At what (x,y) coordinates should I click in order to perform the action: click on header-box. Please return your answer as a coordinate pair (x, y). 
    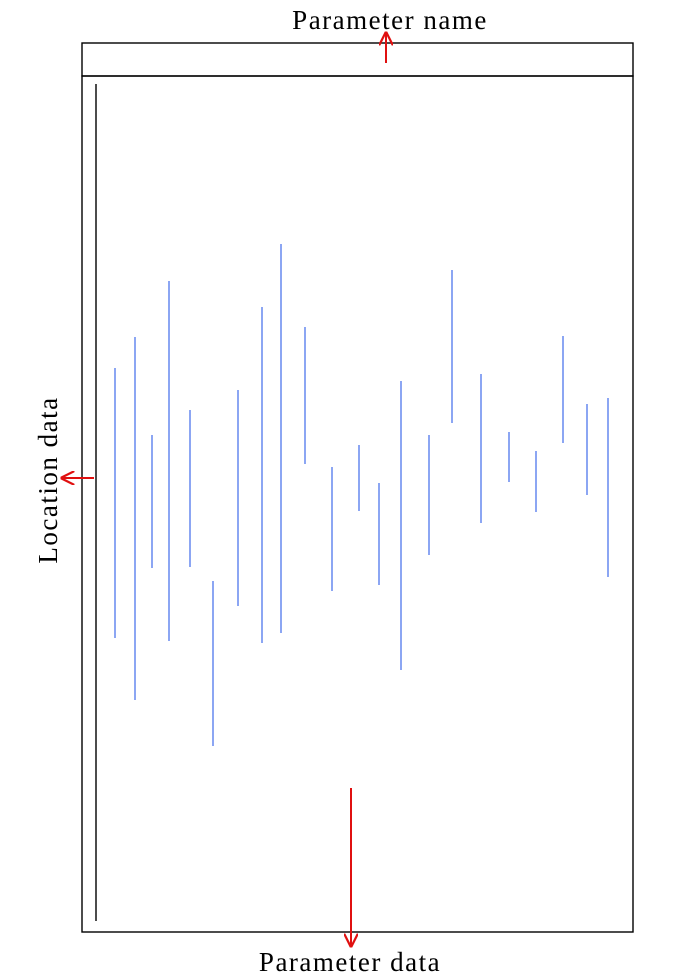
    Looking at the image, I should click on (357, 59).